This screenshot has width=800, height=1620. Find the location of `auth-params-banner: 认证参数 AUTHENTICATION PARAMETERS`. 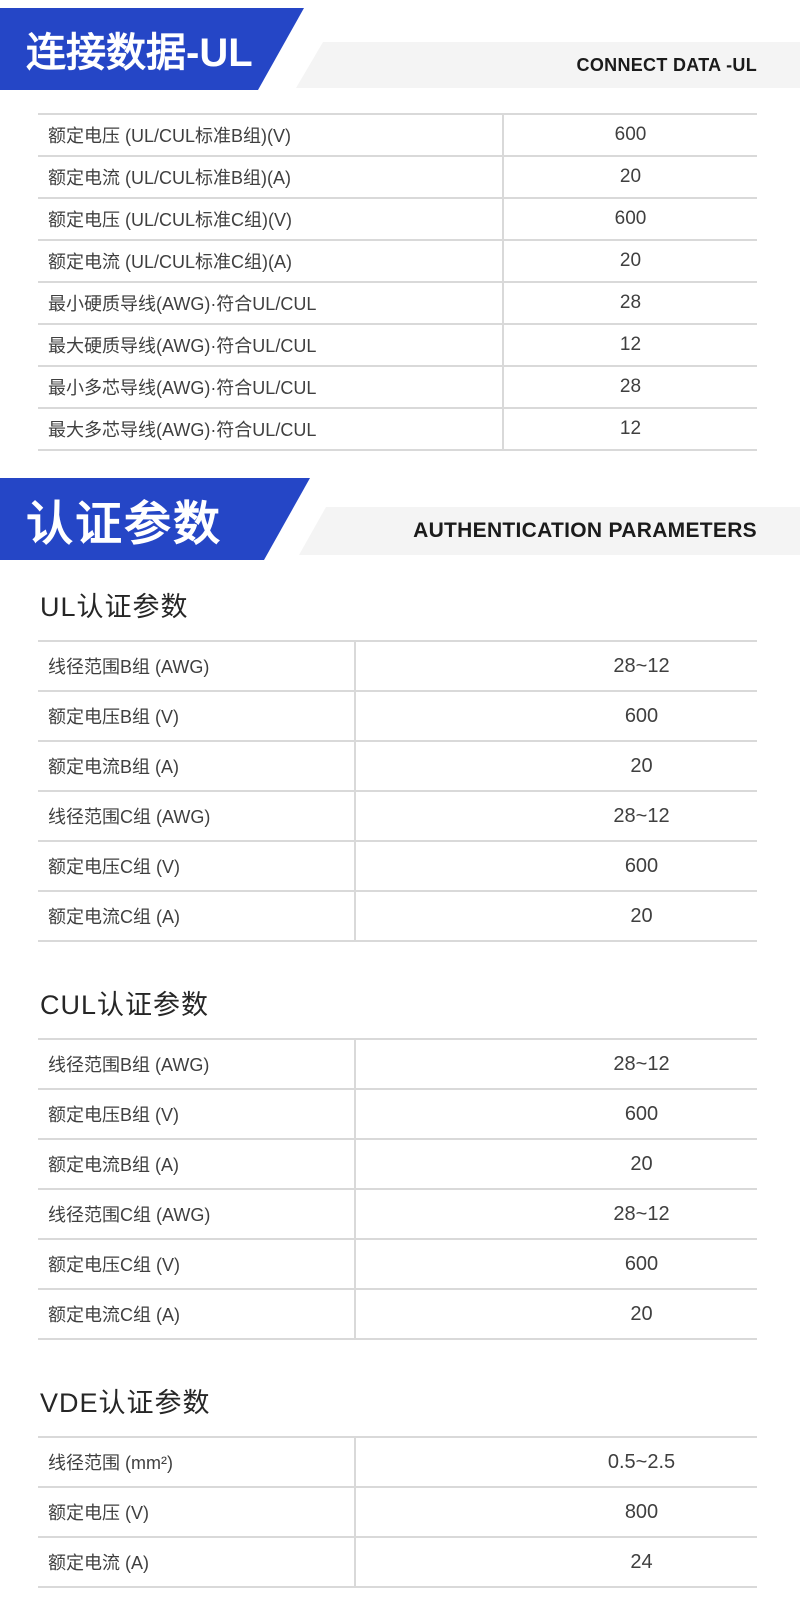

auth-params-banner: 认证参数 AUTHENTICATION PARAMETERS is located at coordinates (400, 519).